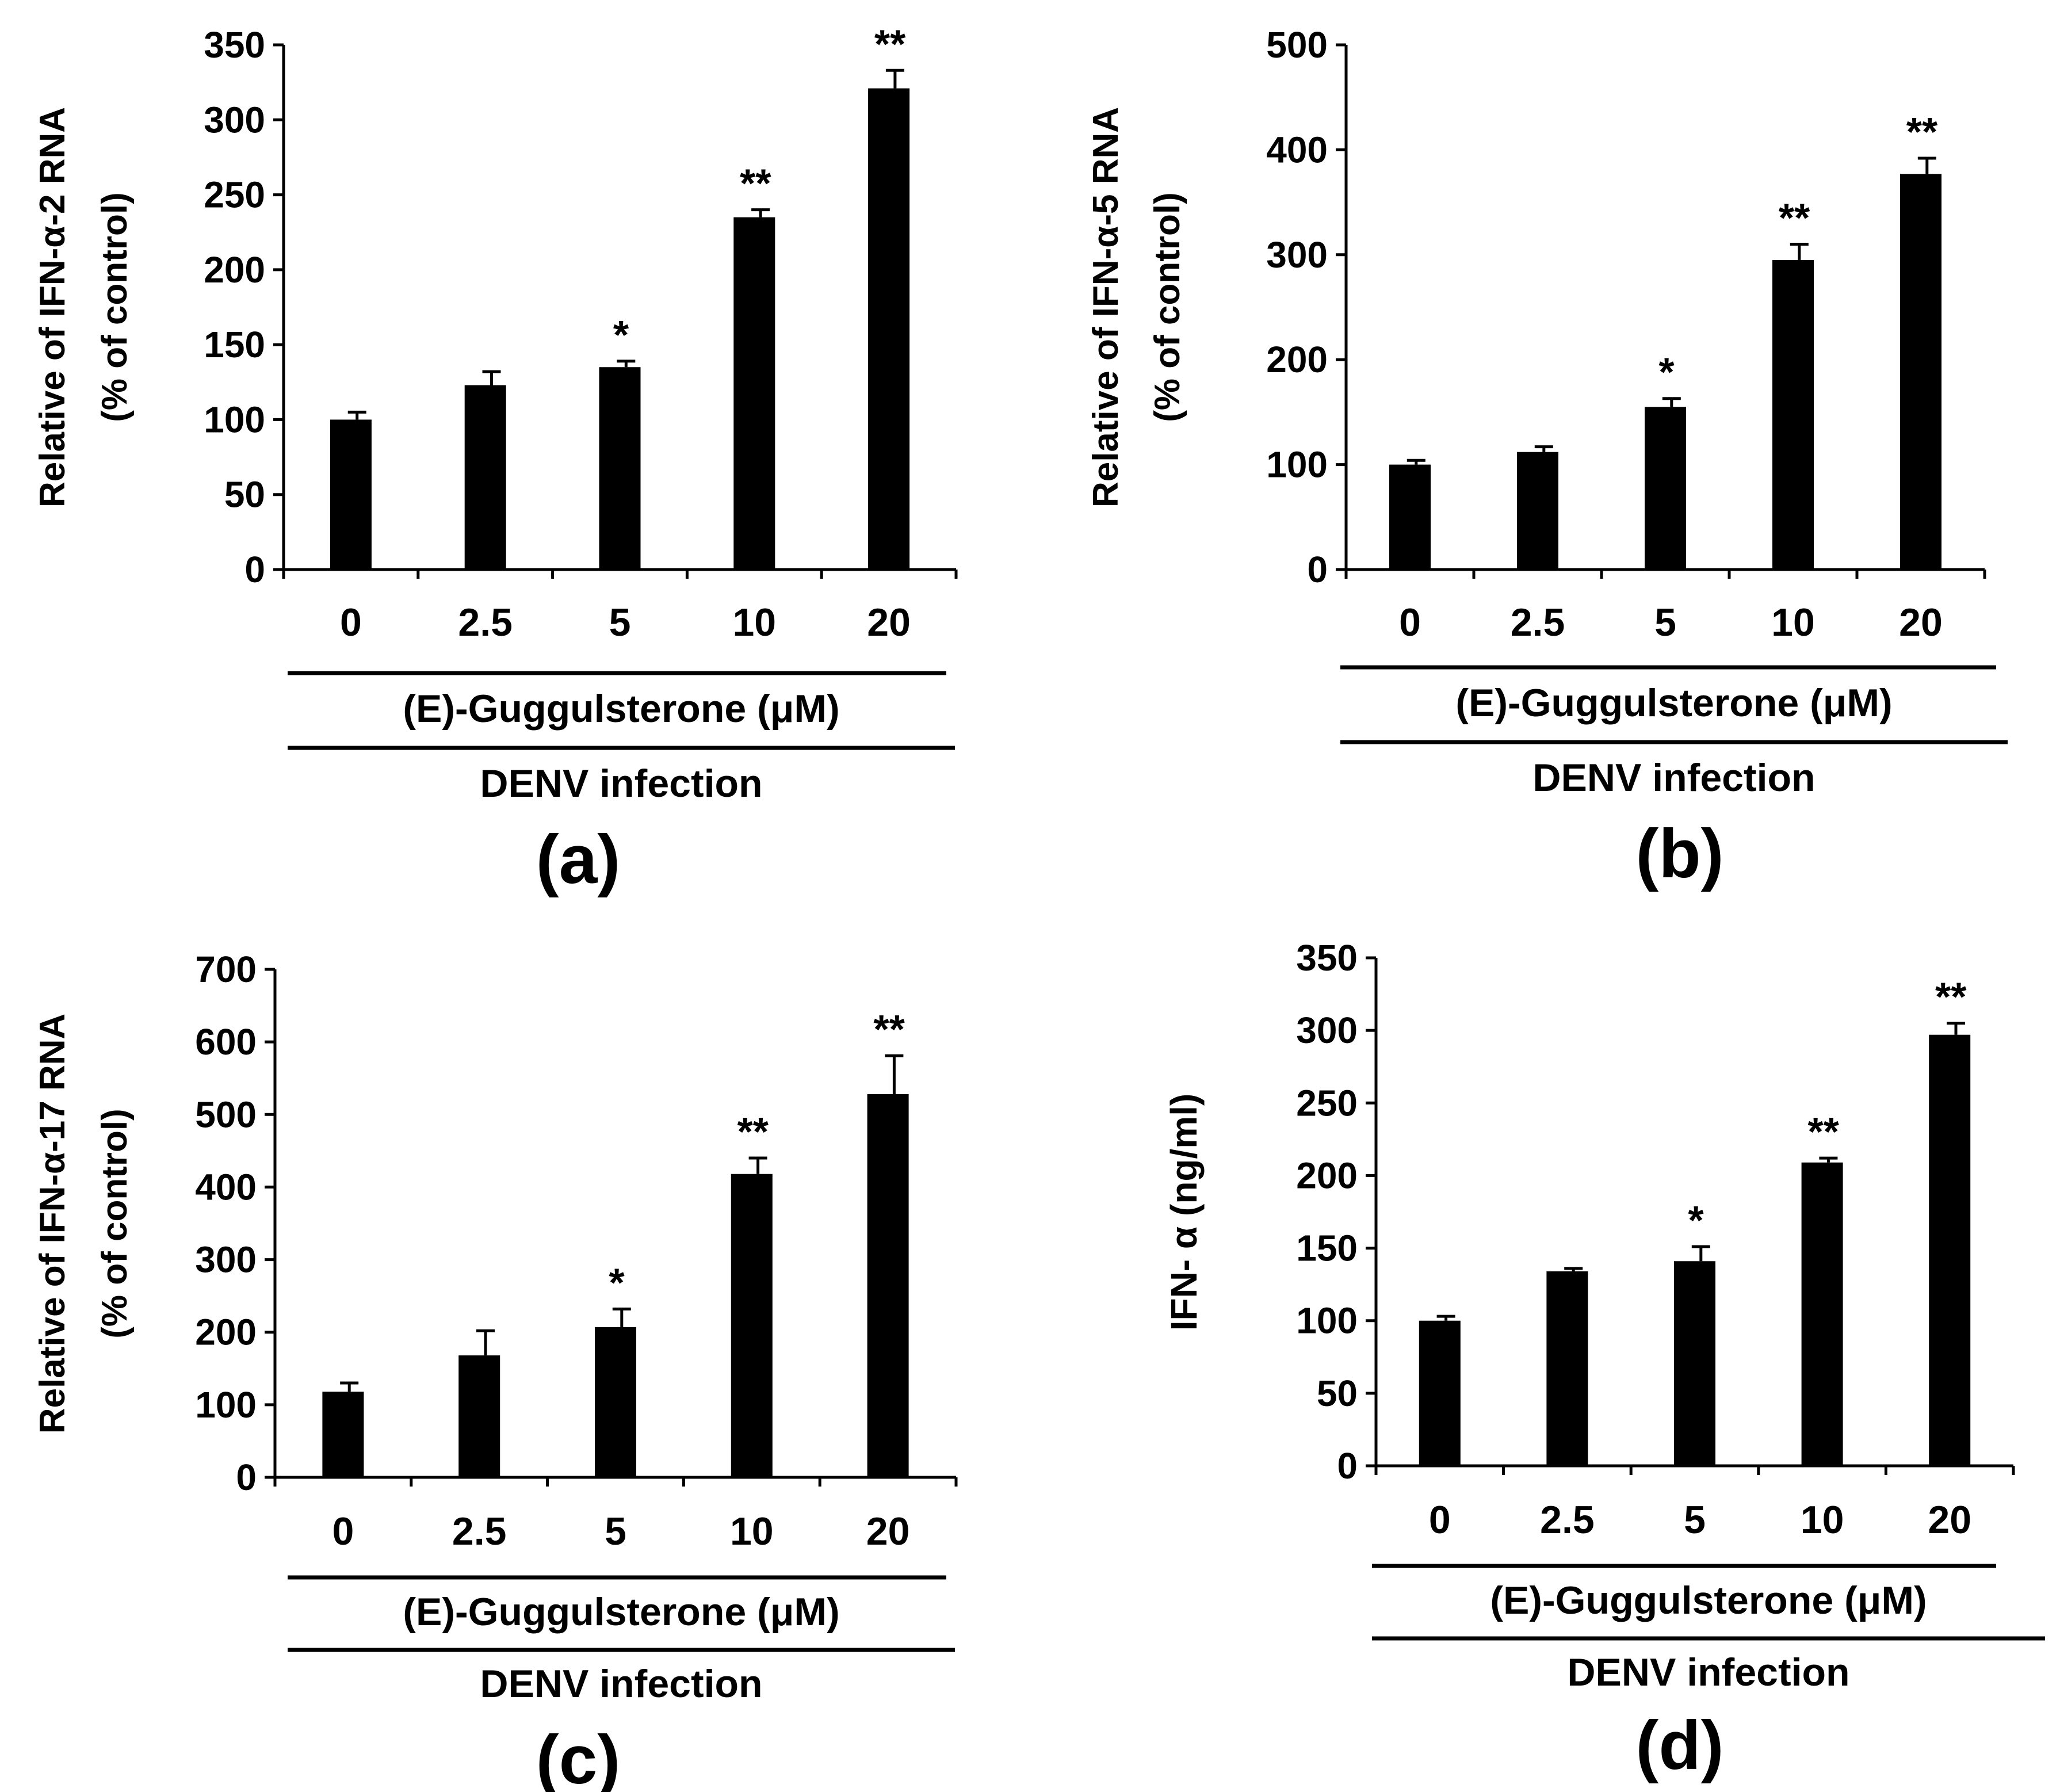 This screenshot has width=2060, height=1792. I want to click on y-axis-title: IFN- α (ng/ml), so click(1184, 1212).